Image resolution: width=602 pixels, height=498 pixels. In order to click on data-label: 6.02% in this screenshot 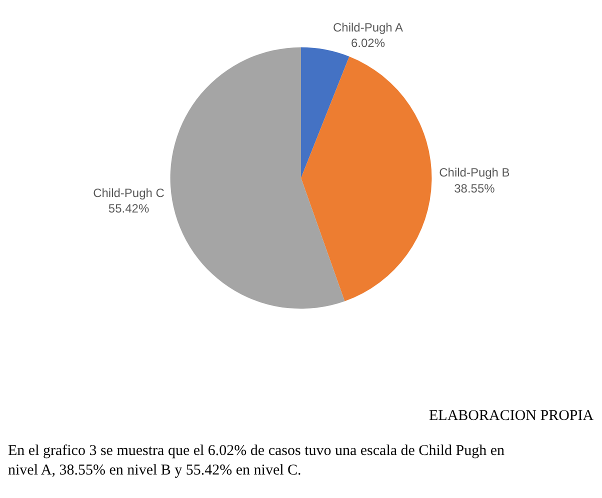, I will do `click(368, 43)`.